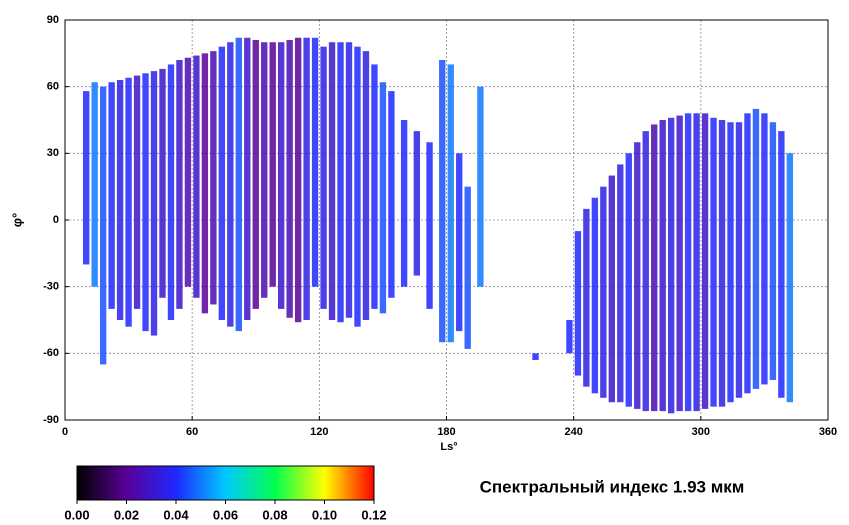 Image resolution: width=849 pixels, height=525 pixels. I want to click on y-tick-label: -30, so click(51, 287).